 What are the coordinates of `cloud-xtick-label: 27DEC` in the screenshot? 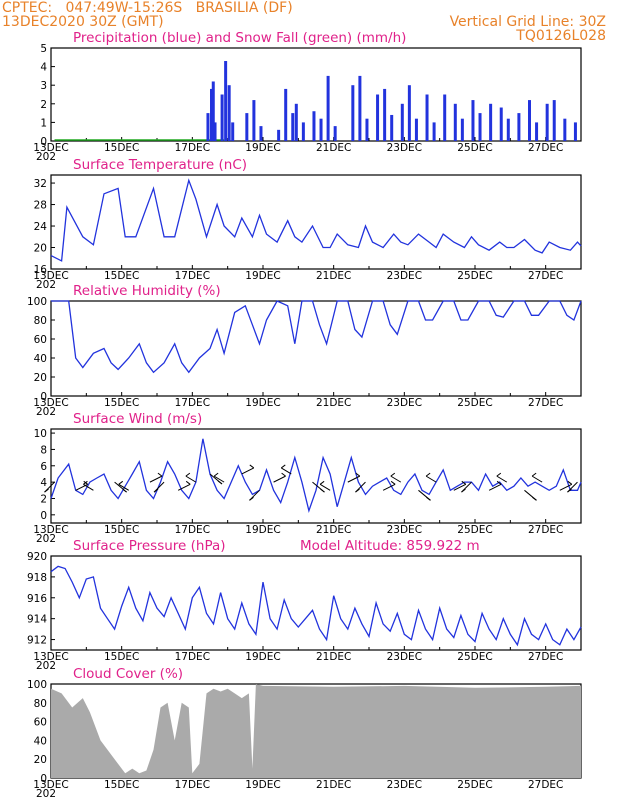 It's located at (545, 785).